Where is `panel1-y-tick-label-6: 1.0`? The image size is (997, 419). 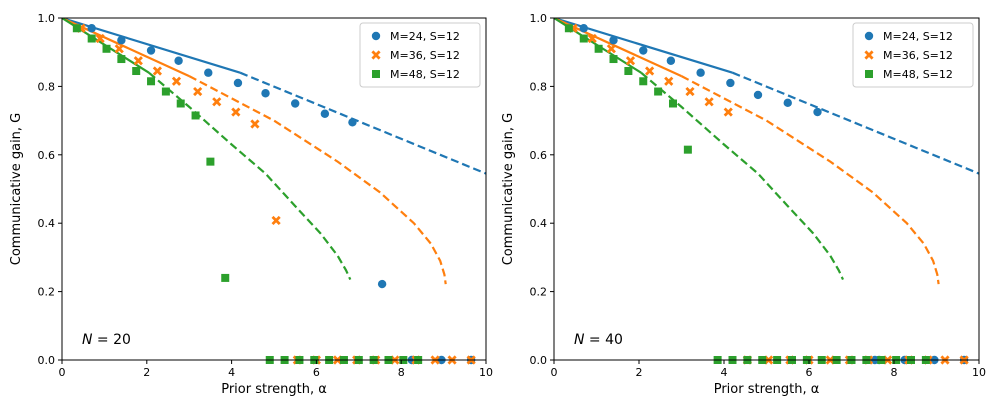
panel1-y-tick-label-6: 1.0 is located at coordinates (47, 18).